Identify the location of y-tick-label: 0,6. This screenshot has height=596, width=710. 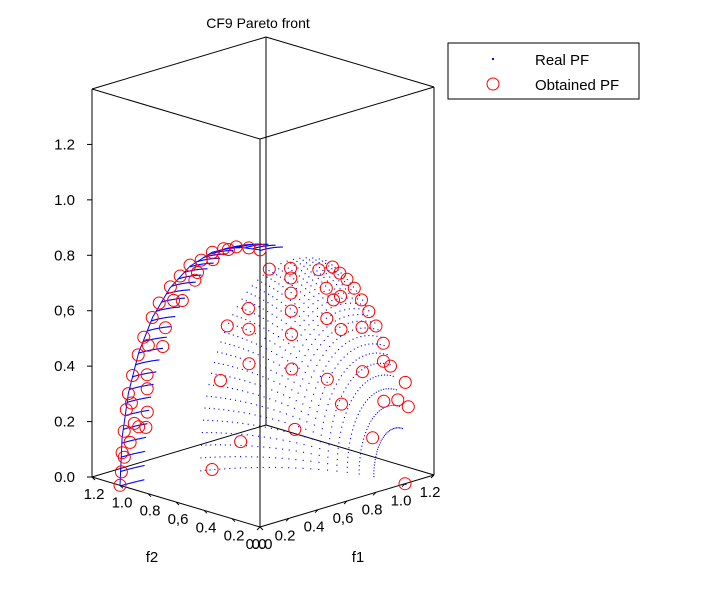
(178, 519).